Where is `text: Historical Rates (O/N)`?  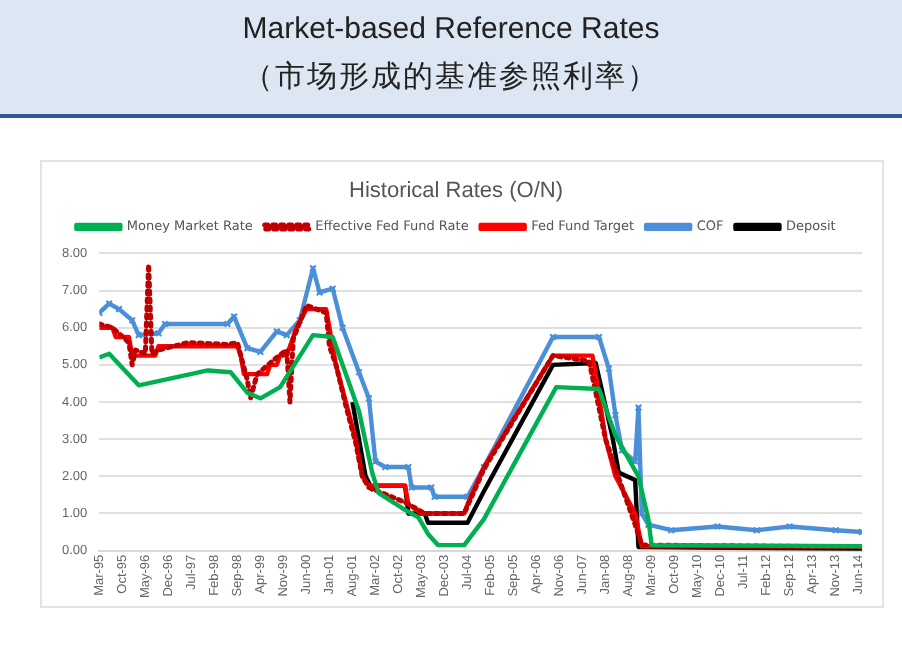
text: Historical Rates (O/N) is located at coordinates (456, 191).